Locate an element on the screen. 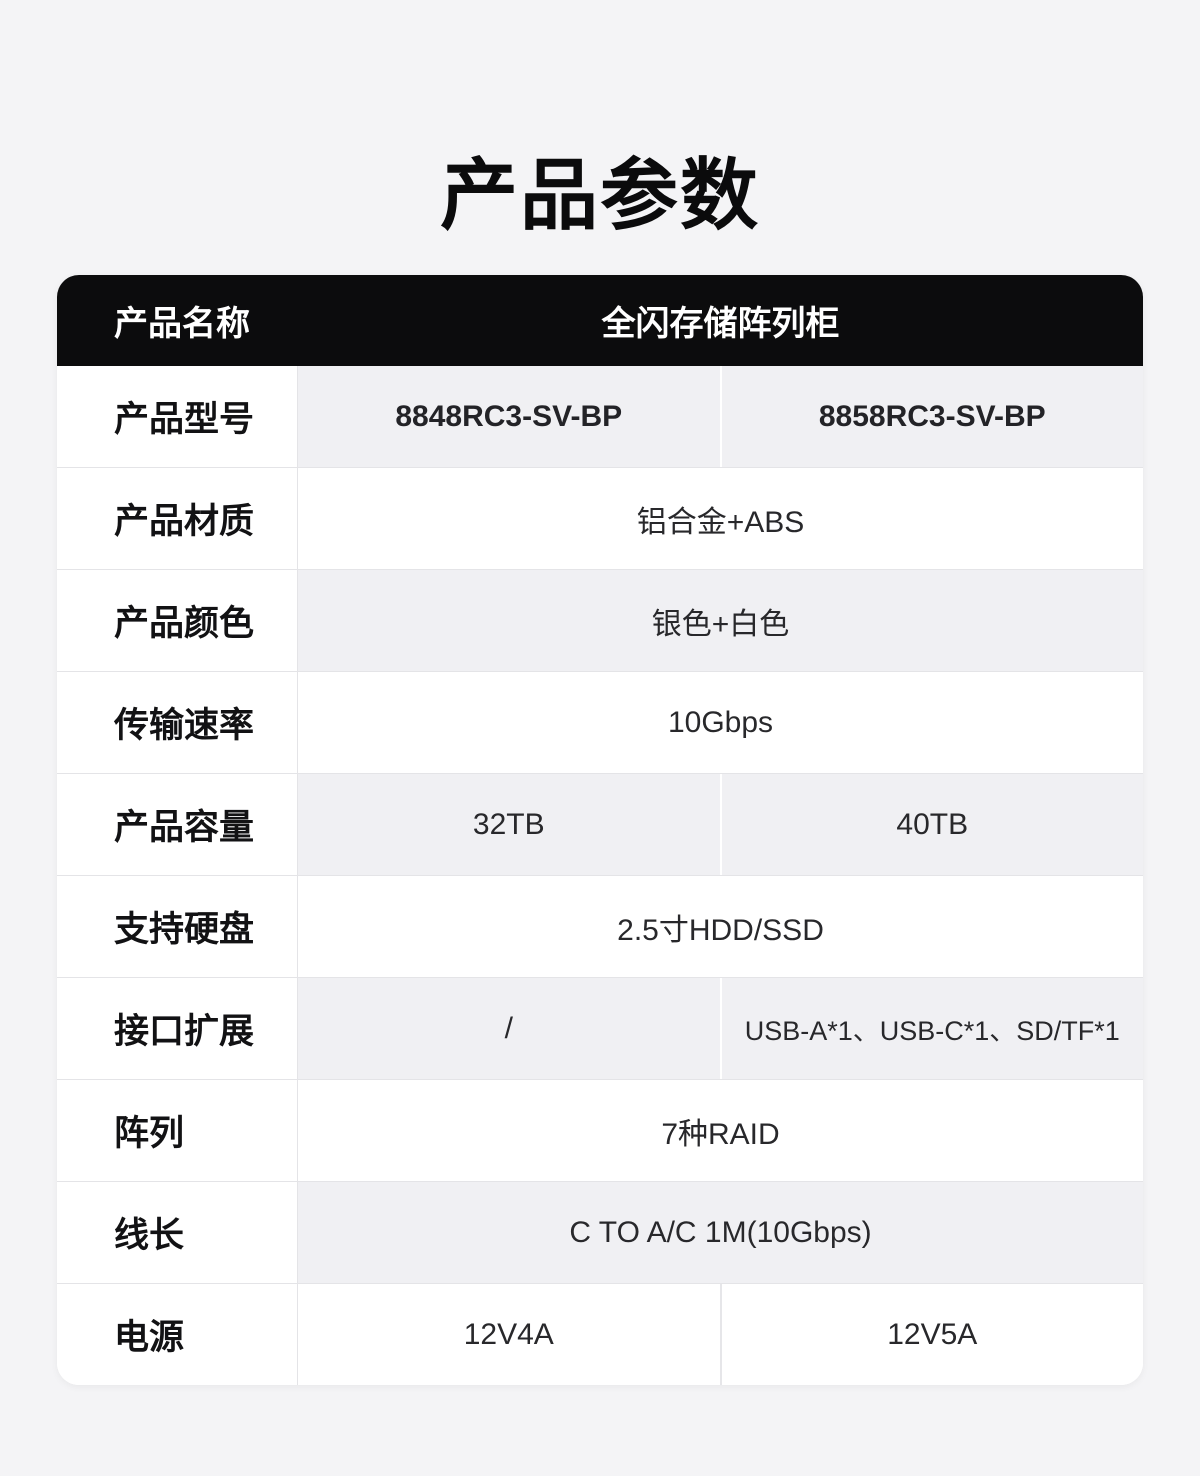 This screenshot has height=1476, width=1200. spec-value-cell: 12V5A is located at coordinates (931, 1334).